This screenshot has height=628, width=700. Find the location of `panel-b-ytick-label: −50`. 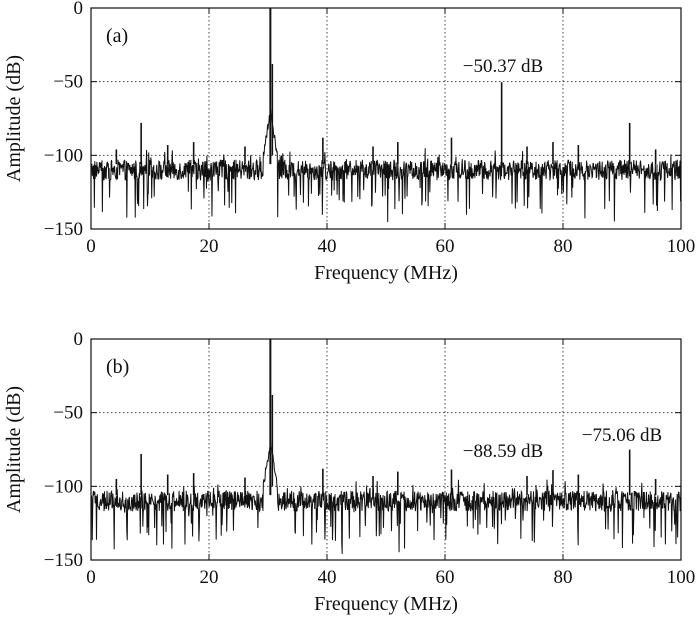

panel-b-ytick-label: −50 is located at coordinates (68, 413).